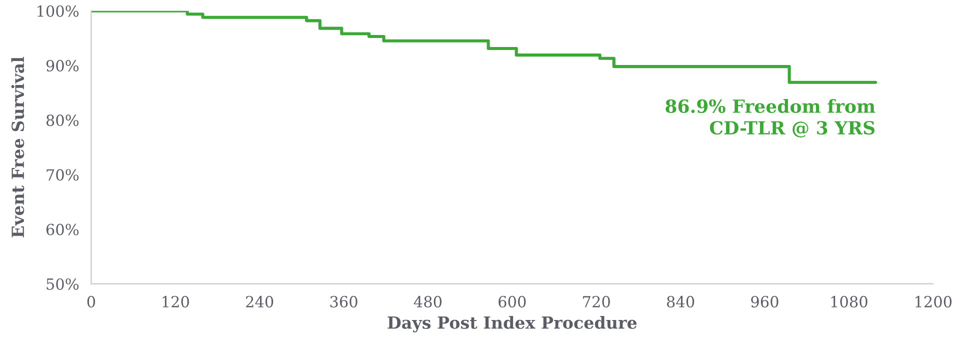 The image size is (960, 350). I want to click on x-tick-label: 240, so click(260, 302).